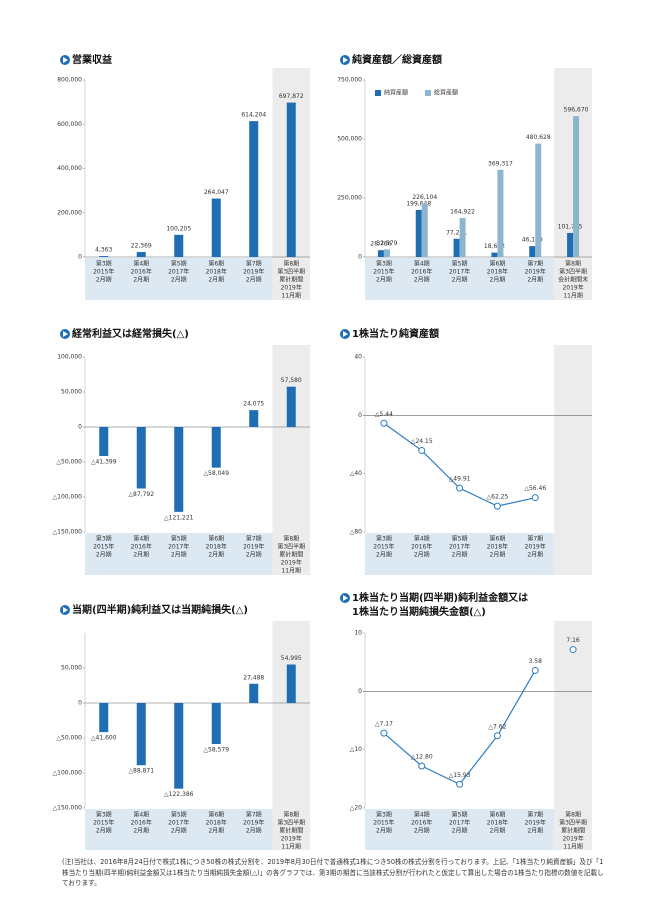  Describe the element at coordinates (69, 124) in the screenshot. I see `y-tick-label: 600,000` at that location.